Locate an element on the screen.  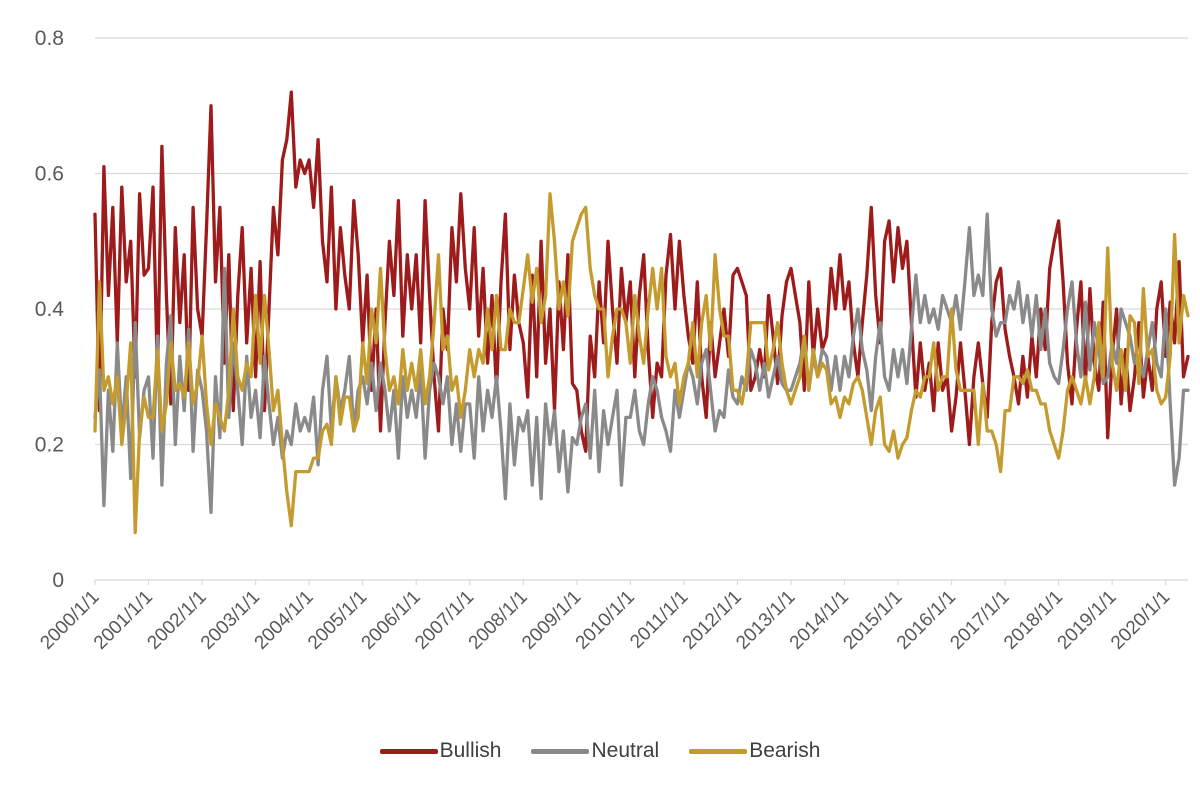
x-tick-label: 2020/1/1 is located at coordinates (1140, 620).